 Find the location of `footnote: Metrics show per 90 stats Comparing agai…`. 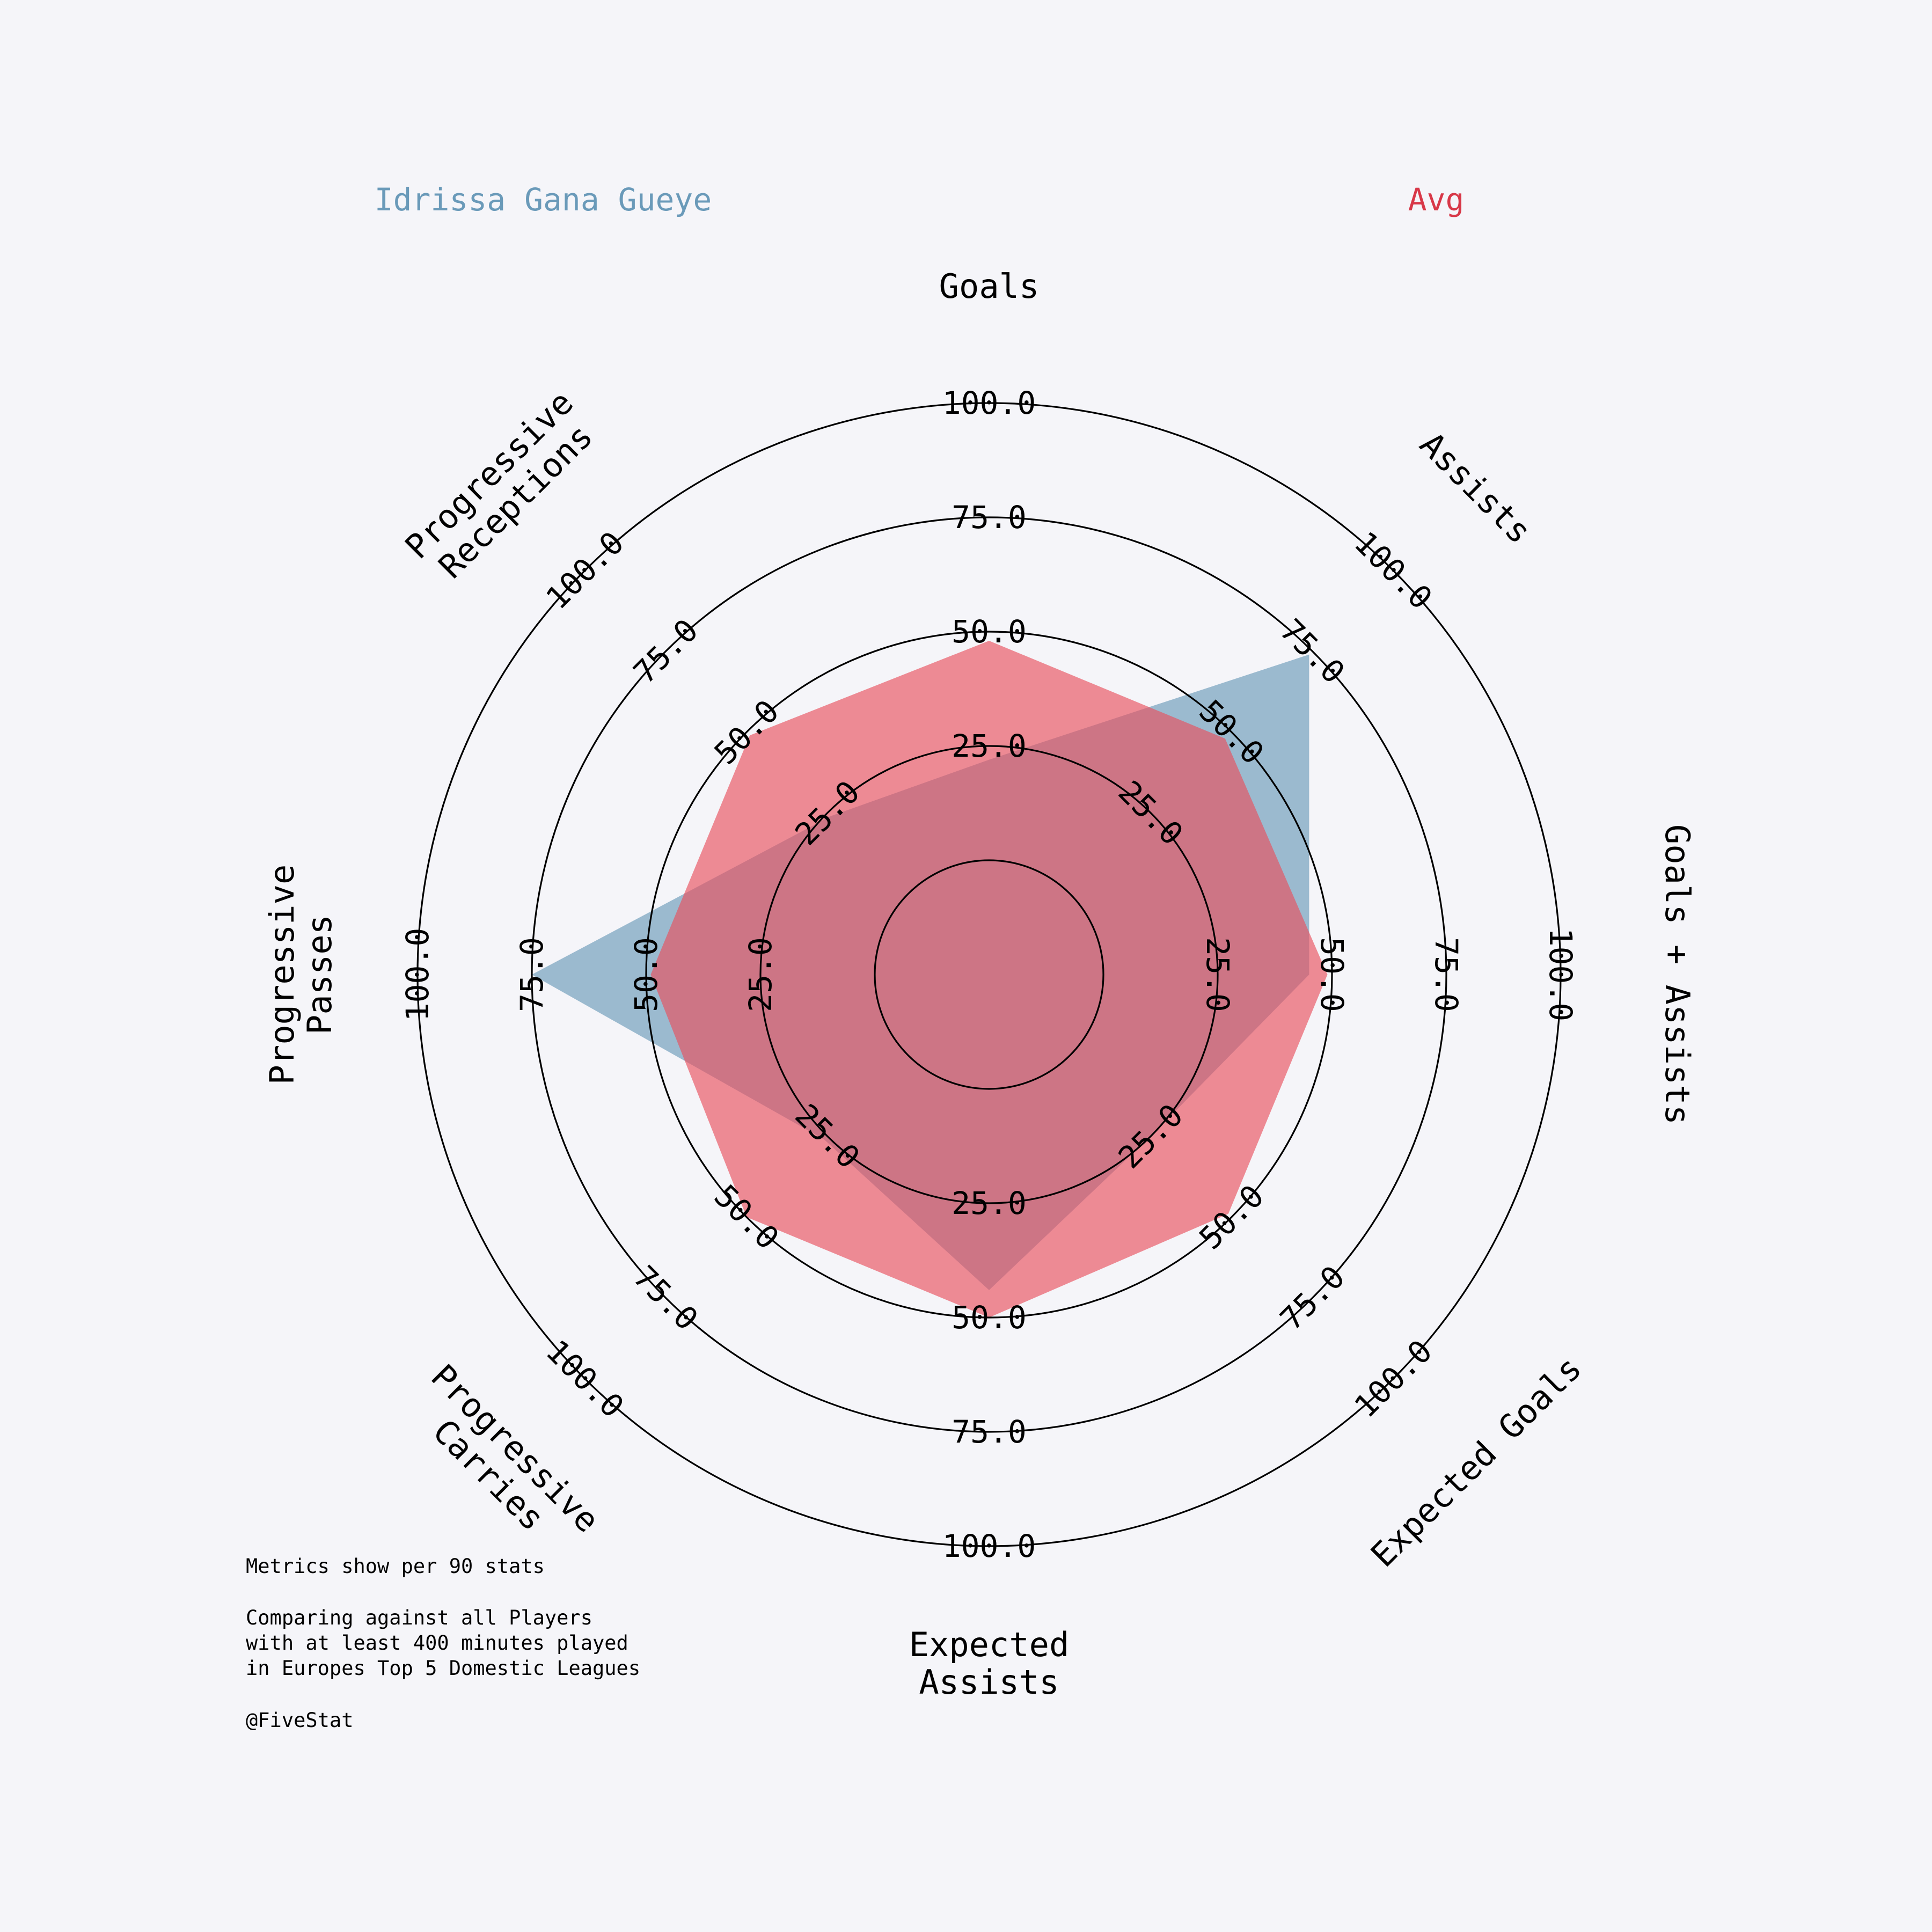

footnote: Metrics show per 90 stats Comparing agai… is located at coordinates (443, 1643).